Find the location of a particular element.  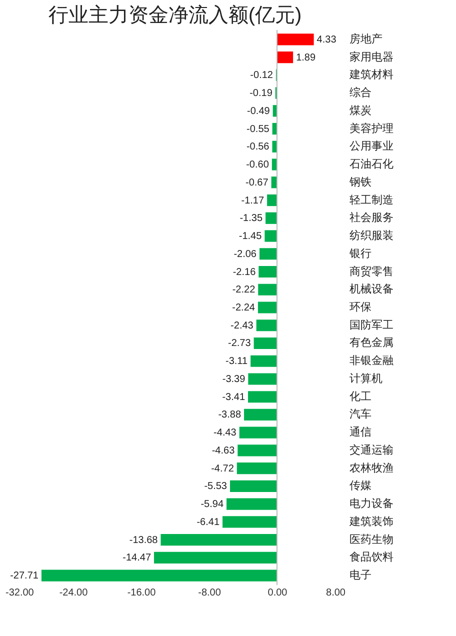

y-tick-label: 银行 is located at coordinates (360, 254).